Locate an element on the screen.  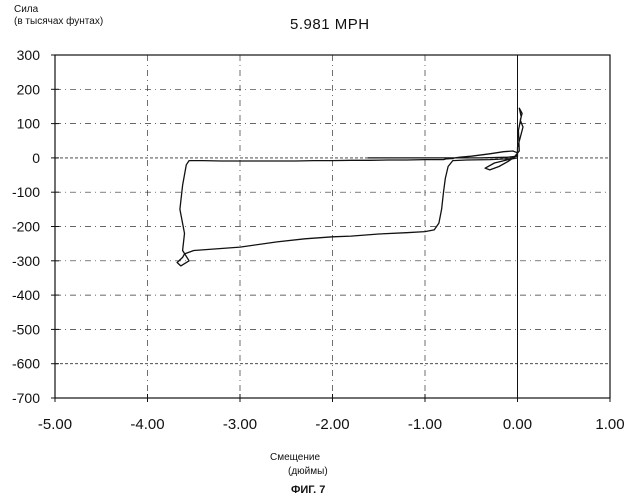
y-tick-label: 100 is located at coordinates (29, 124).